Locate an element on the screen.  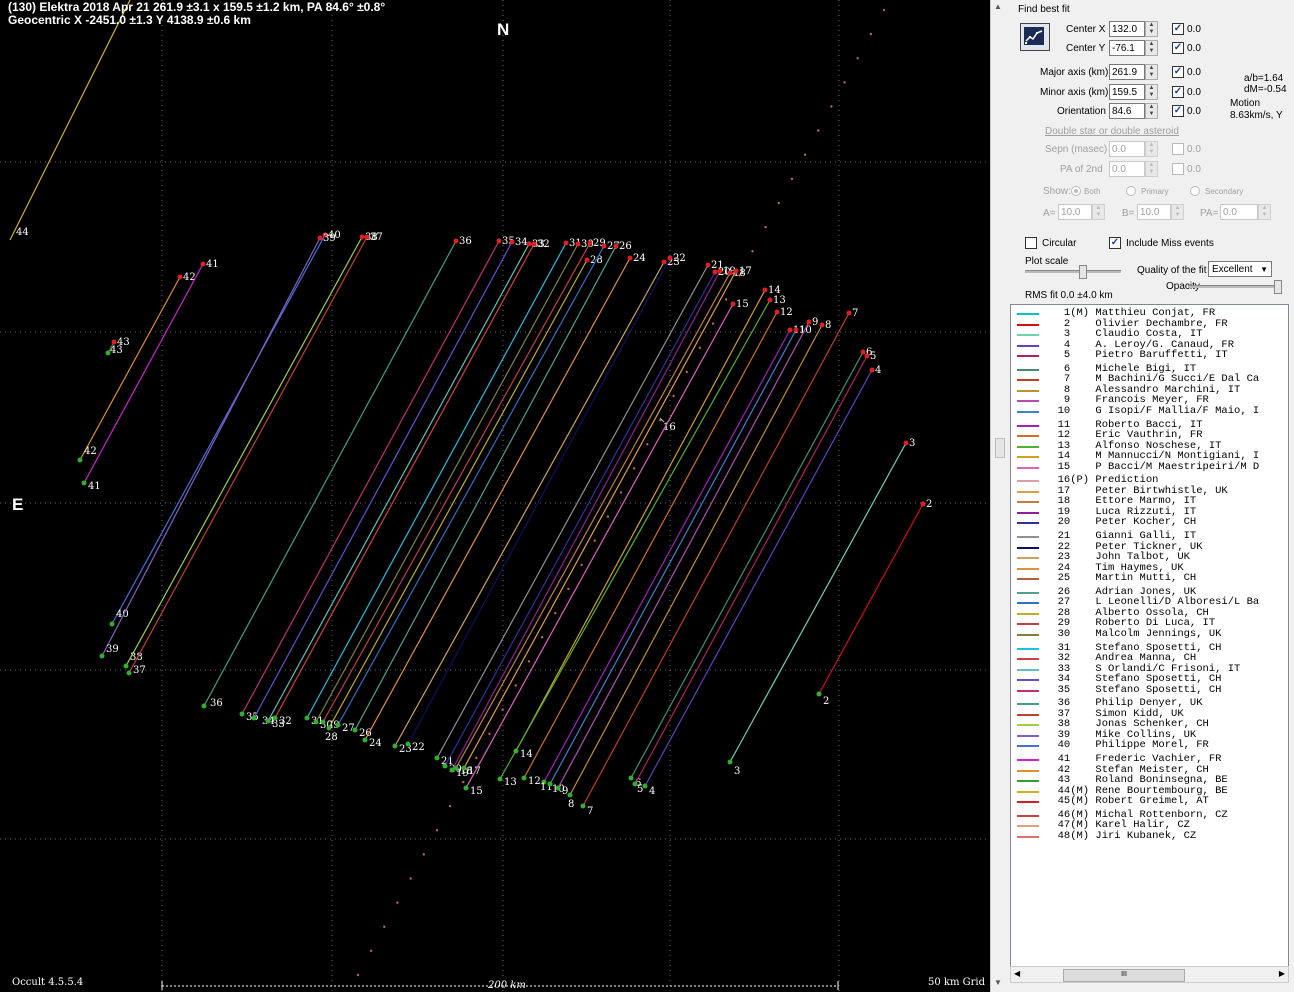
legend-text: 2 Olivier Dechambre, FR is located at coordinates (1136, 323).